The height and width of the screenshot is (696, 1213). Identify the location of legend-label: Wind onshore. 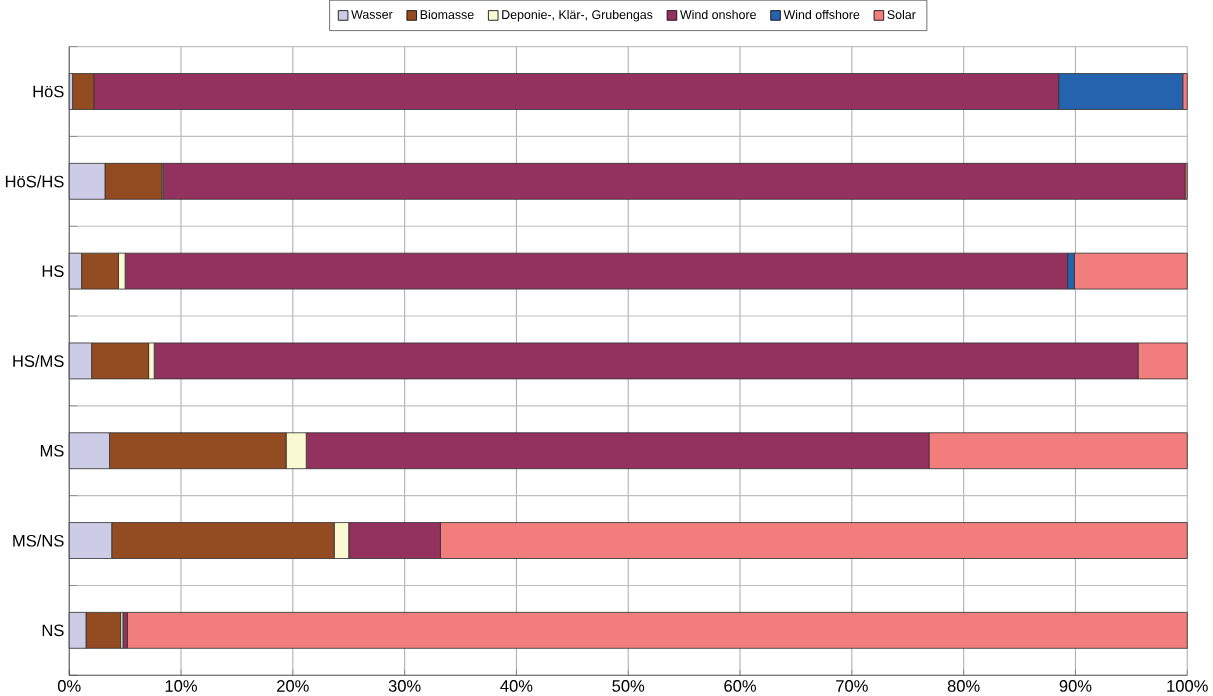
(718, 14).